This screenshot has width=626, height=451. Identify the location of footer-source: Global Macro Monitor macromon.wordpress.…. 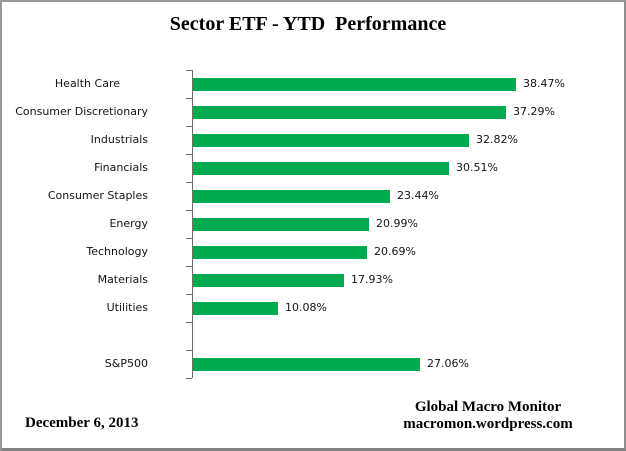
(488, 416).